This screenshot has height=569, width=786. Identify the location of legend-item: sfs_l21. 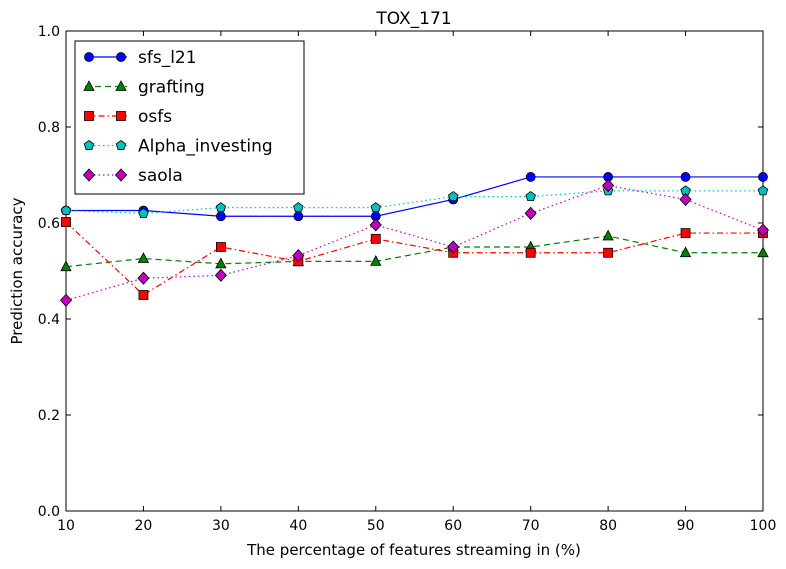
(140, 58).